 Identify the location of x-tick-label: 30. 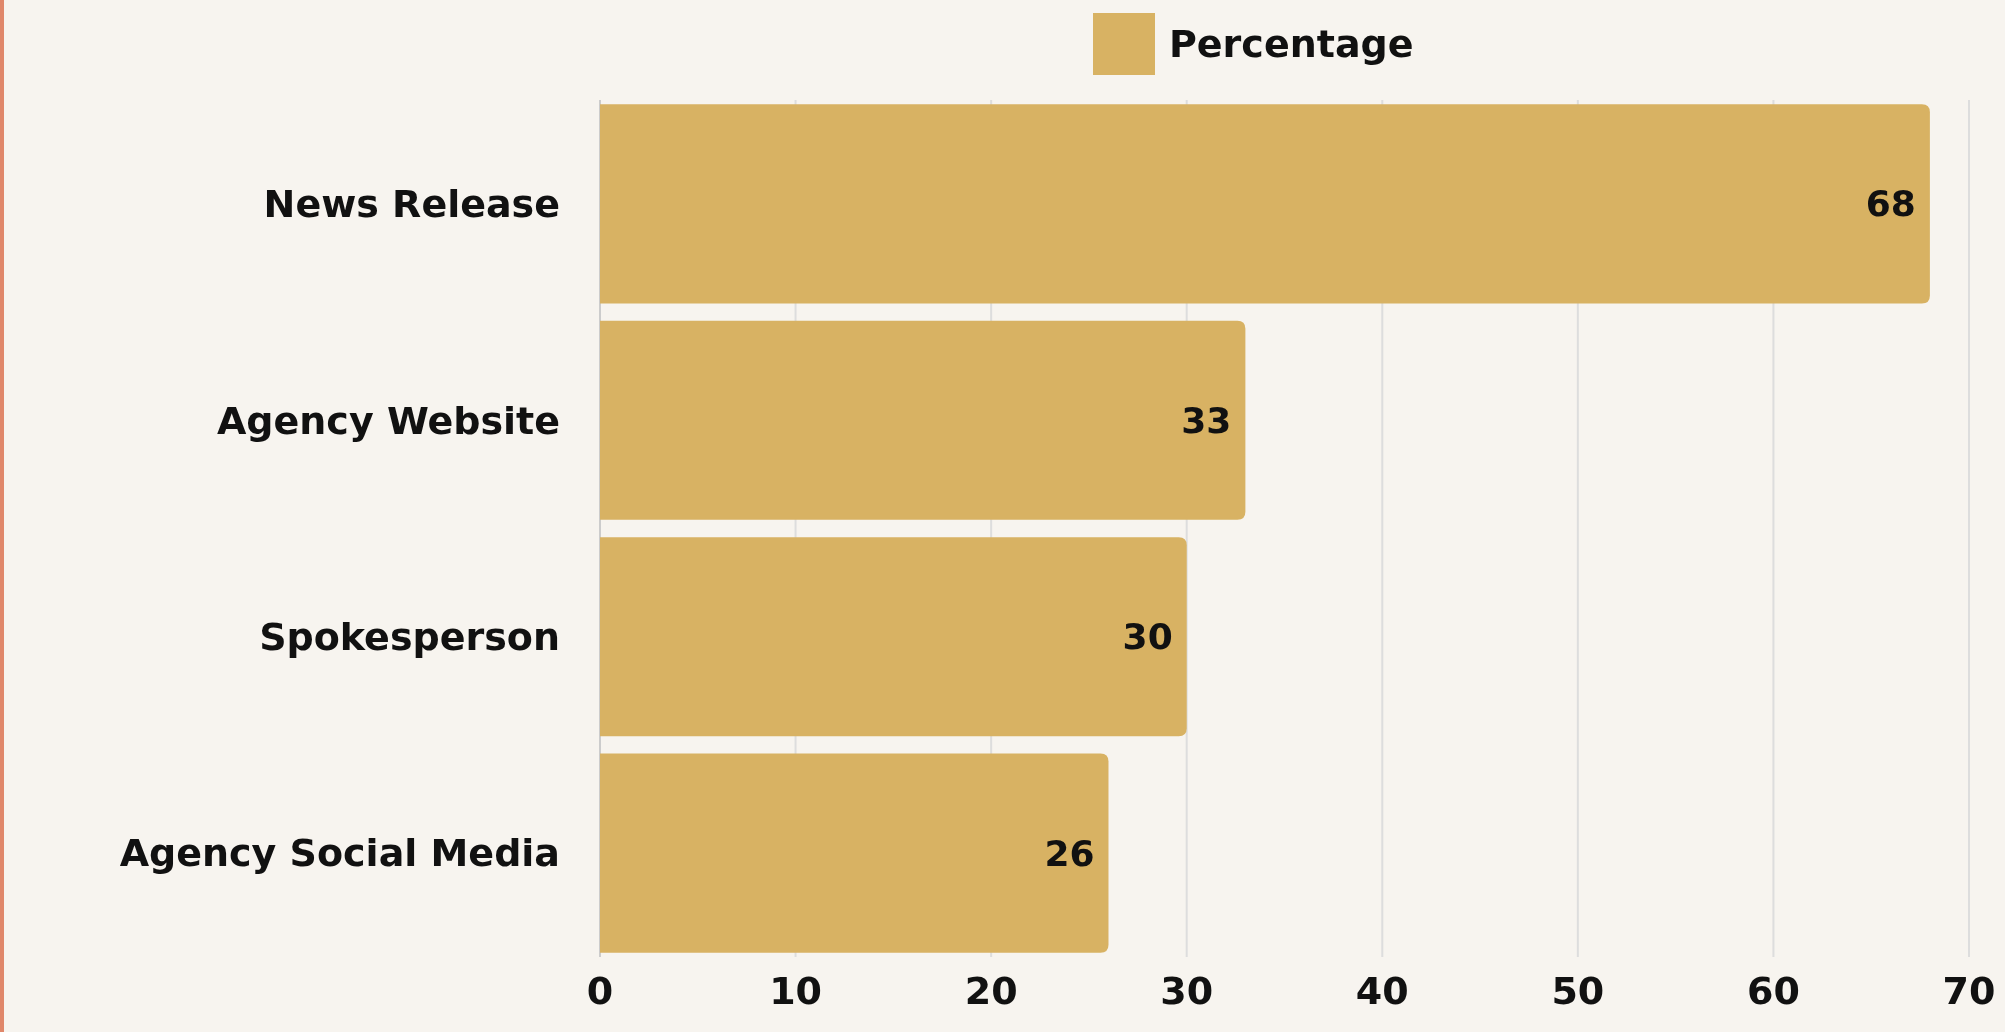
(1187, 991).